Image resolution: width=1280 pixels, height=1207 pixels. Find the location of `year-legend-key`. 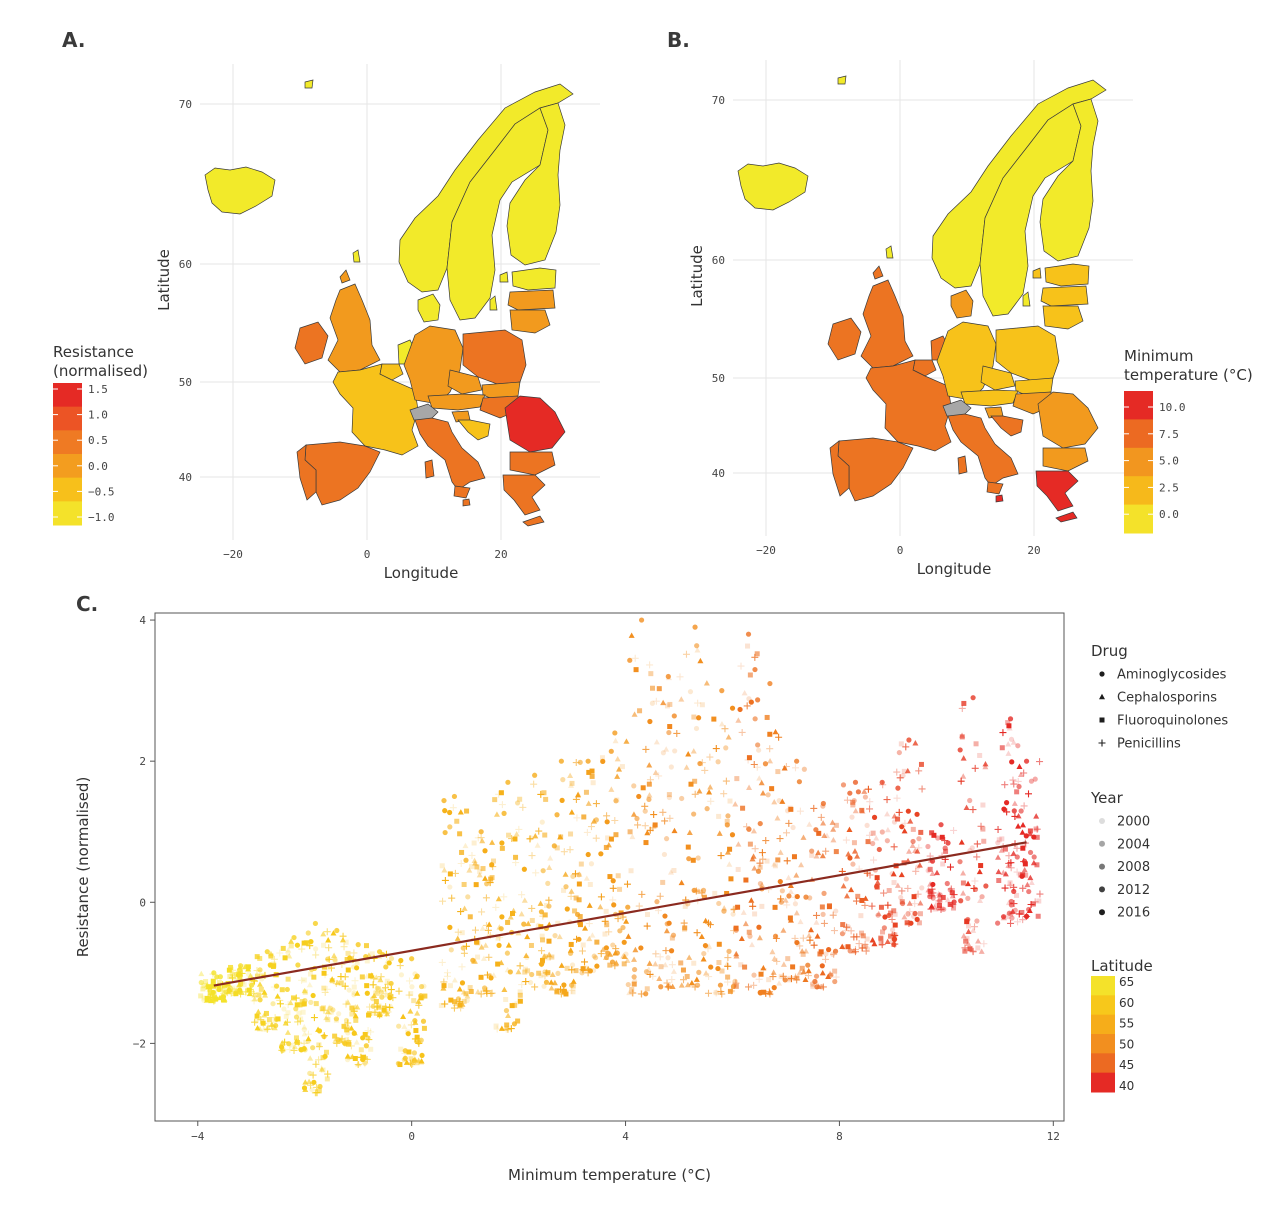

year-legend-key is located at coordinates (1102, 843).